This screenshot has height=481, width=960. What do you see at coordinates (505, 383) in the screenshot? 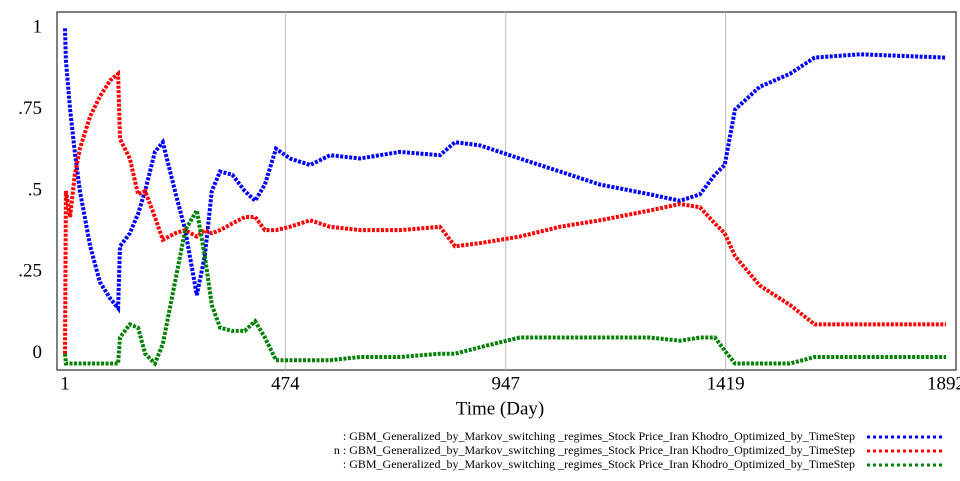
I see `x-tick-label: 947` at bounding box center [505, 383].